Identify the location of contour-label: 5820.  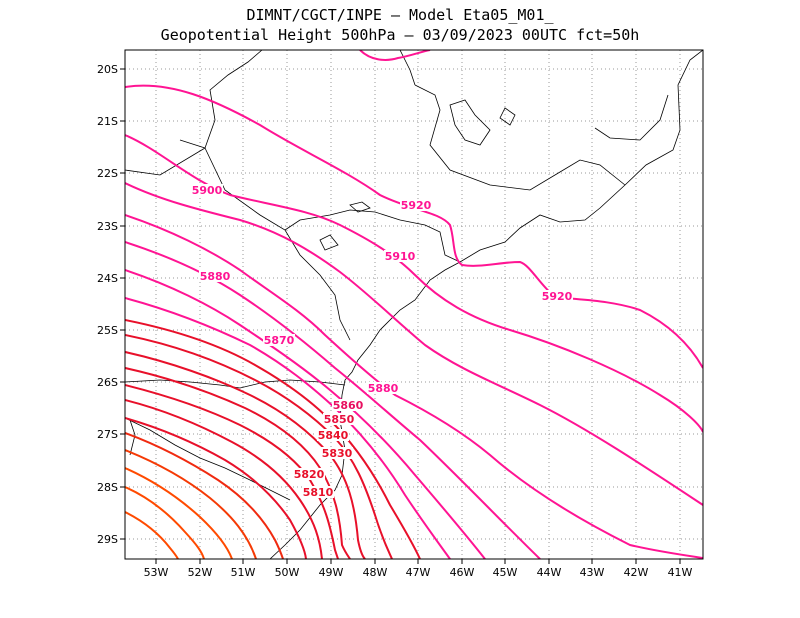
(309, 474).